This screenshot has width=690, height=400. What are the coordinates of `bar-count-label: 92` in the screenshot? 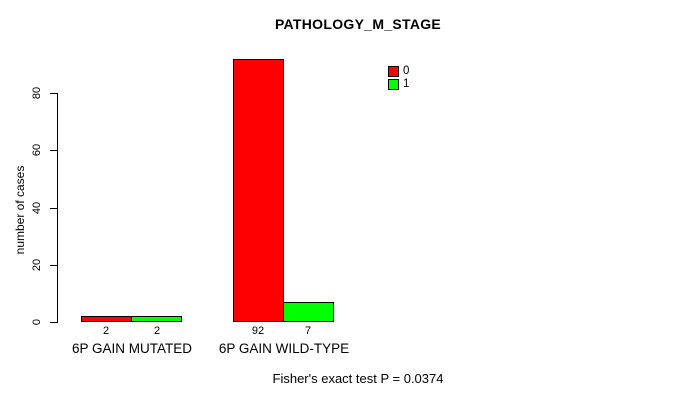 It's located at (258, 331).